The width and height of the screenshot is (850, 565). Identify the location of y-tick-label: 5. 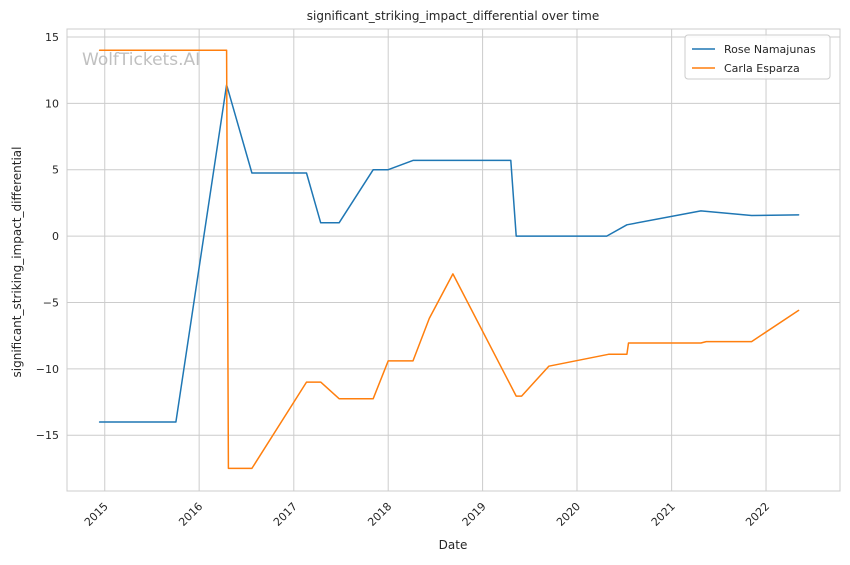
(55, 170).